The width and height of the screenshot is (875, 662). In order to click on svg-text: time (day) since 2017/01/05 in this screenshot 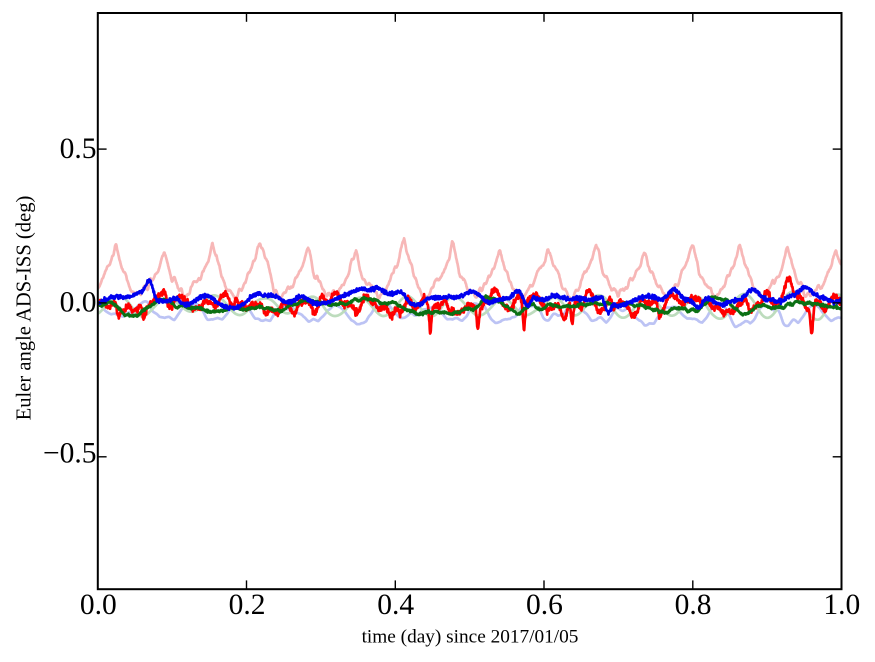, I will do `click(470, 637)`.